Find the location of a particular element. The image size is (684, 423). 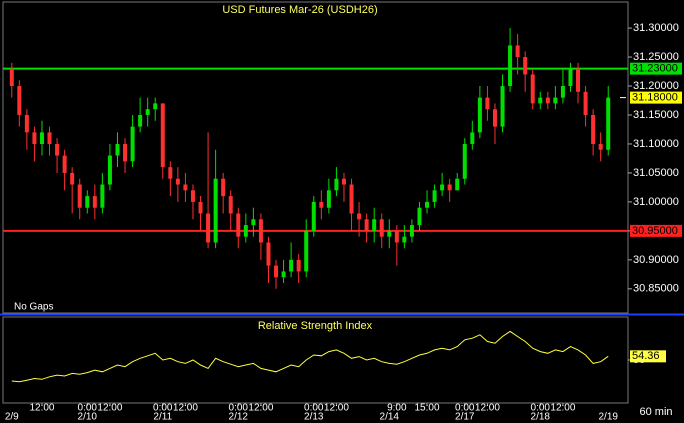

rsi-last-label: 54.36 is located at coordinates (646, 356).